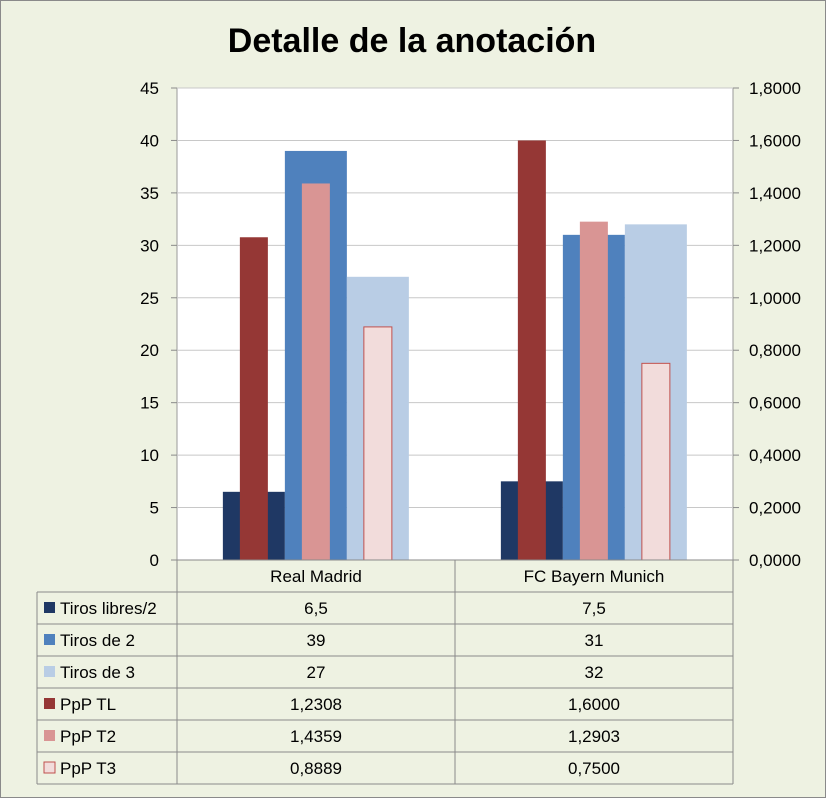  Describe the element at coordinates (594, 768) in the screenshot. I see `data-value: 0,7500` at that location.